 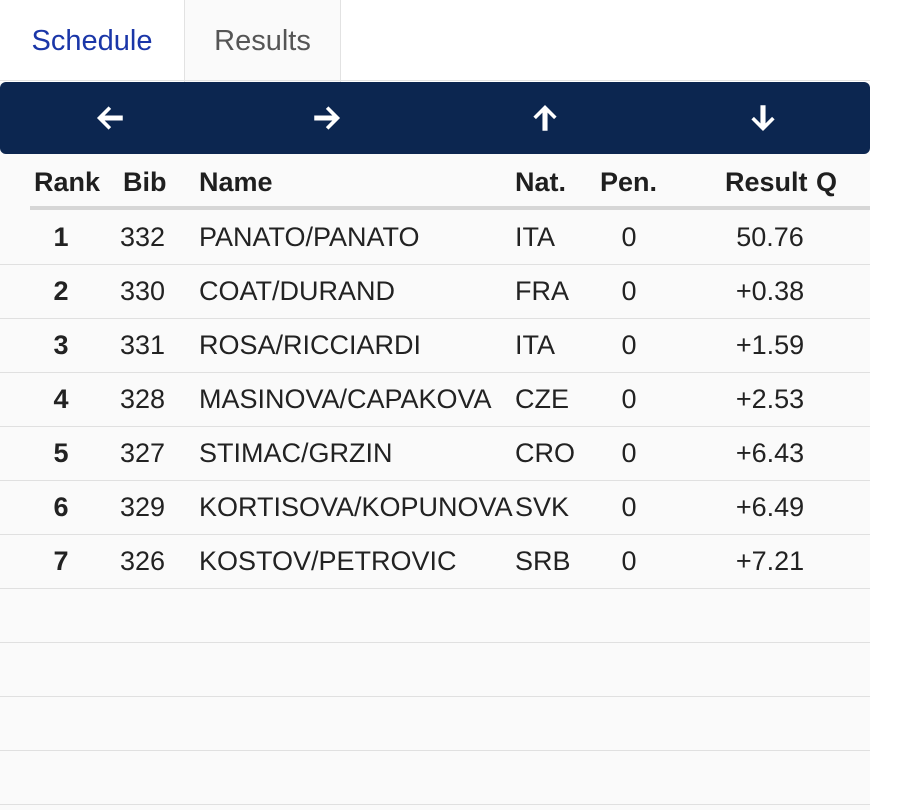 I want to click on table-row: 7 326 KOSTOV/PETROVIC SRB 0 +7.21, so click(x=435, y=562).